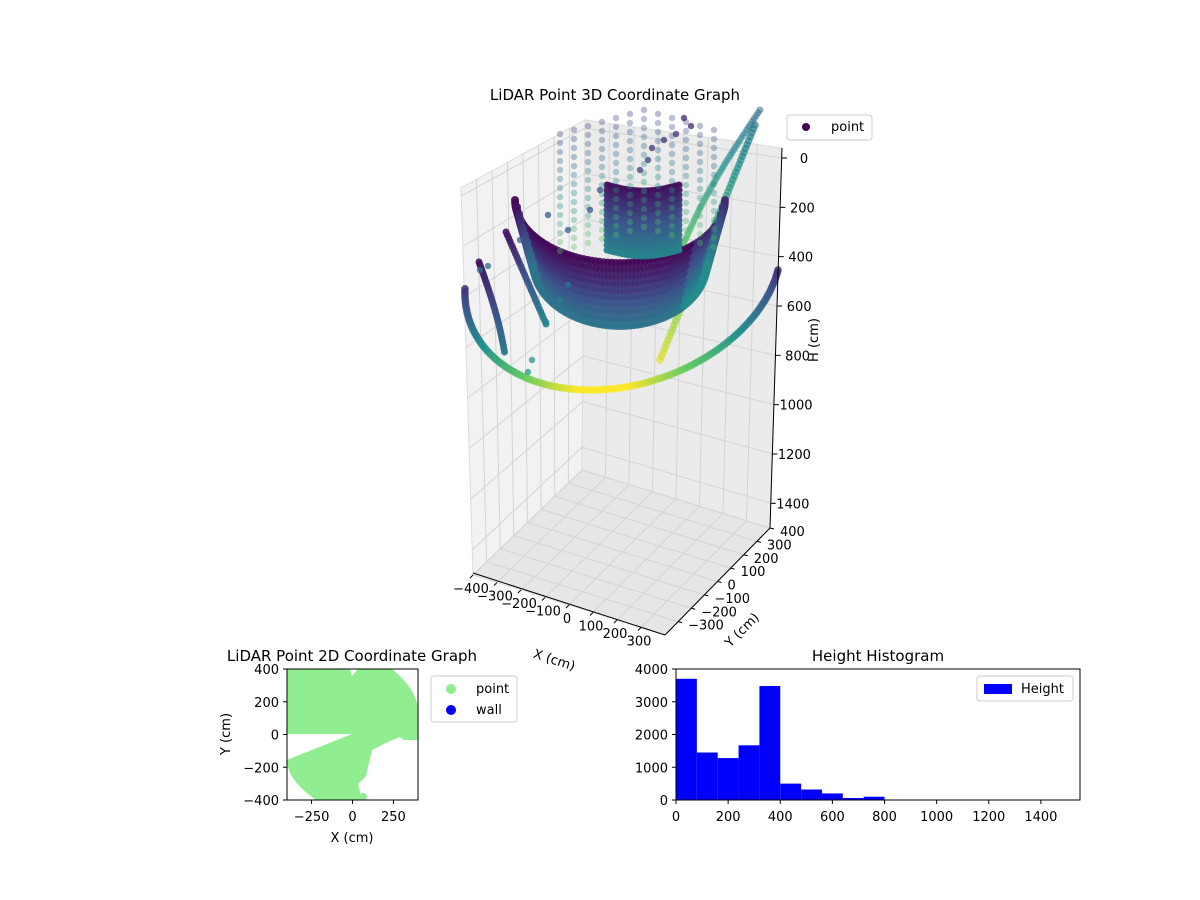 The width and height of the screenshot is (1200, 900). What do you see at coordinates (261, 801) in the screenshot?
I see `y-tick-label-2d: −400` at bounding box center [261, 801].